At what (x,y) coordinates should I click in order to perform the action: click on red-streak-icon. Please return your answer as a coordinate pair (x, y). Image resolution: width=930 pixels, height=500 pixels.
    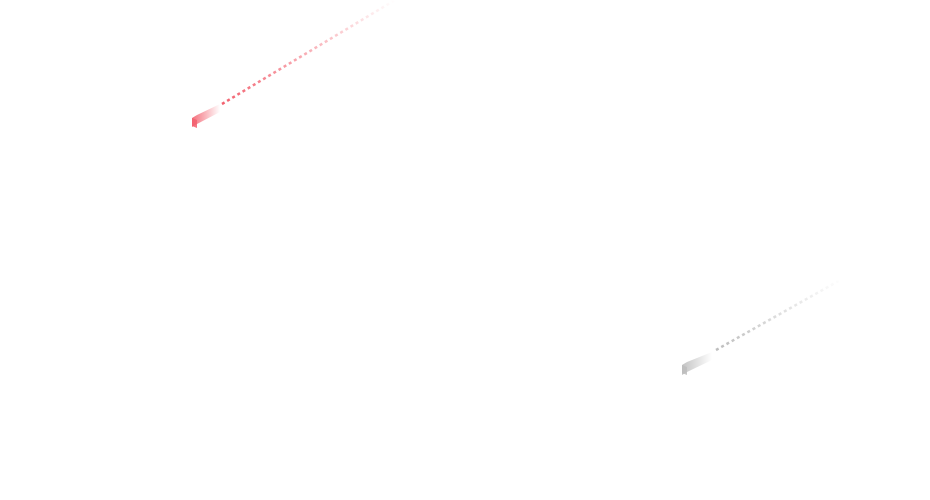
    Looking at the image, I should click on (294, 64).